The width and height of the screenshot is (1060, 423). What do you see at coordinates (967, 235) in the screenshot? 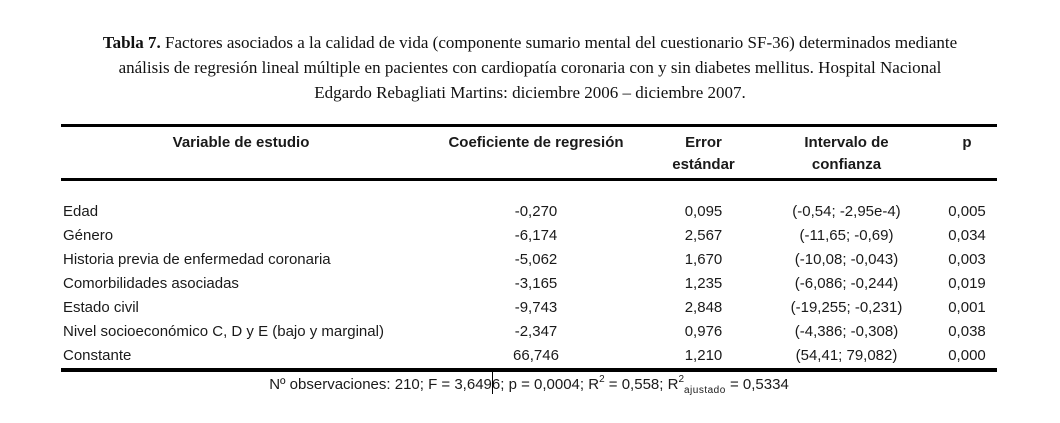
I see `cell-p-value: 0,034` at bounding box center [967, 235].